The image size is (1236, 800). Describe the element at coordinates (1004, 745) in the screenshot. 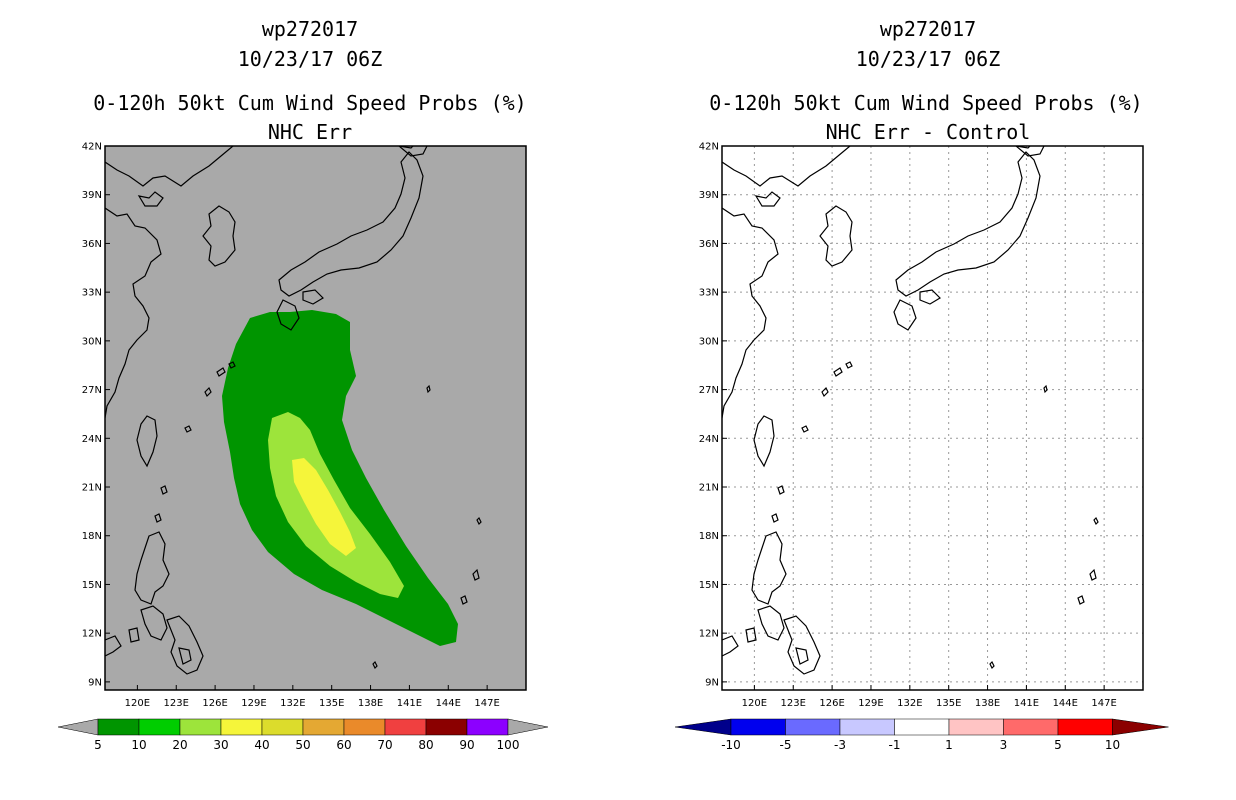

I see `colorbar-label: 3` at that location.